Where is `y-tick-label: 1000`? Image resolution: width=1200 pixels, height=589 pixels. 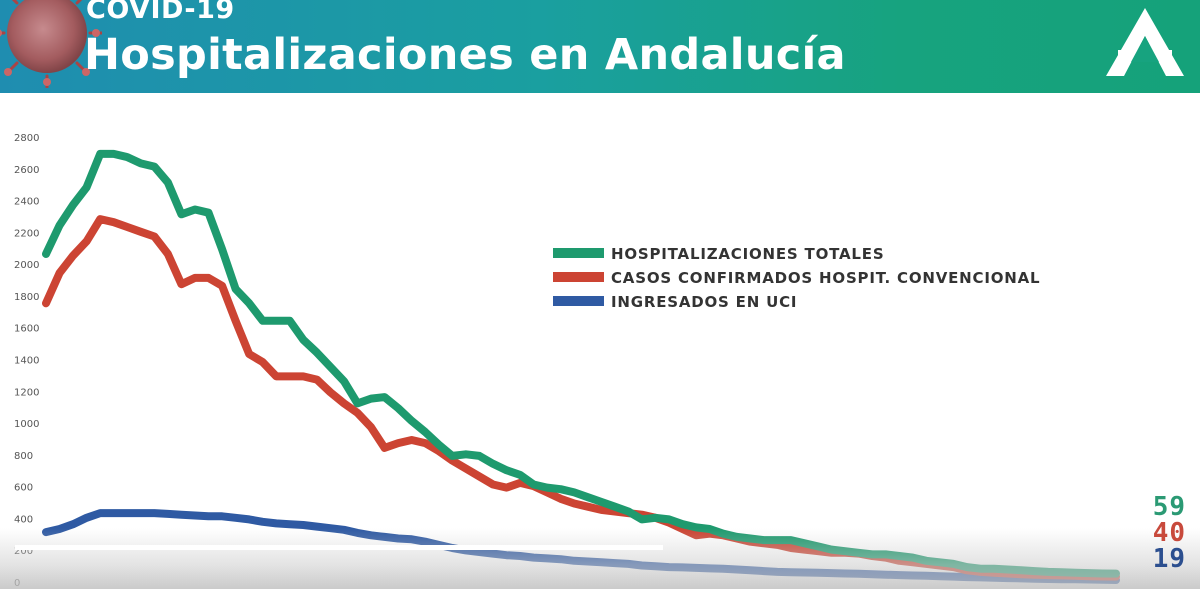
y-tick-label: 1000 is located at coordinates (26, 424).